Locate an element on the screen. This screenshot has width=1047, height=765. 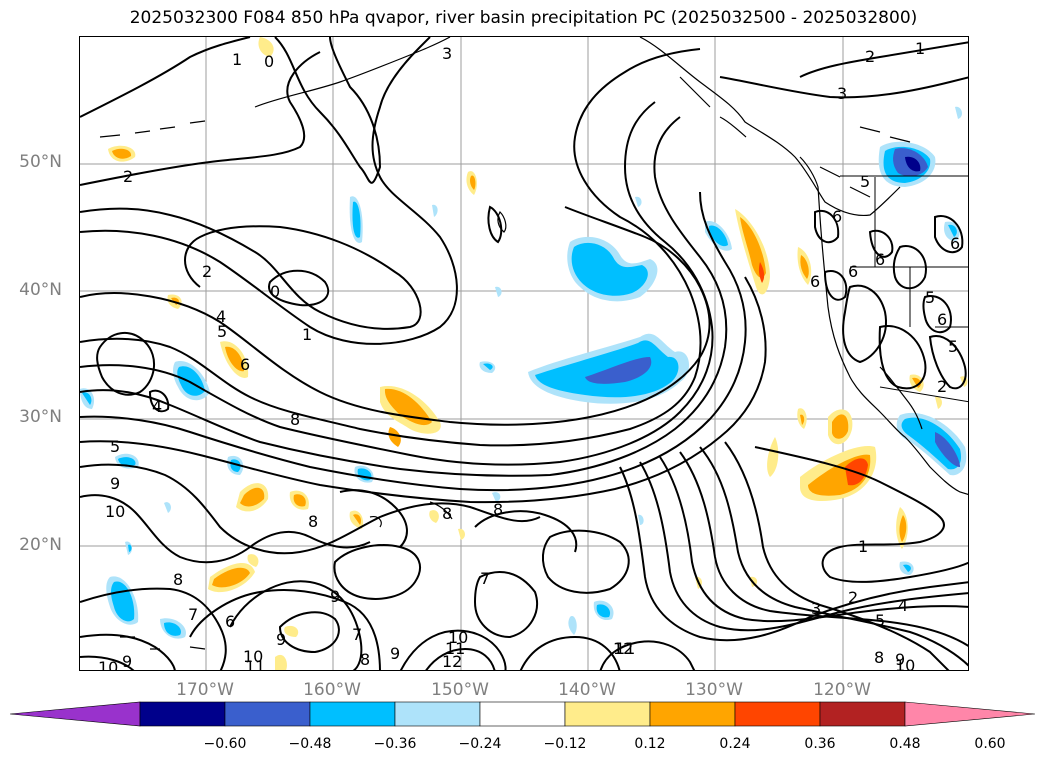
lat-label-40n: 40°N is located at coordinates (40, 290).